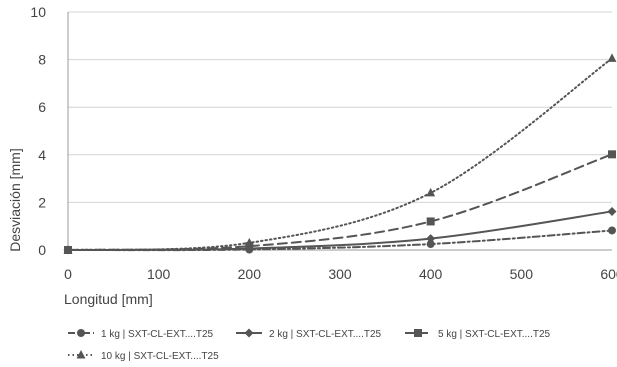 The width and height of the screenshot is (617, 367). I want to click on y-axis-title: Desviación [mm], so click(15, 199).